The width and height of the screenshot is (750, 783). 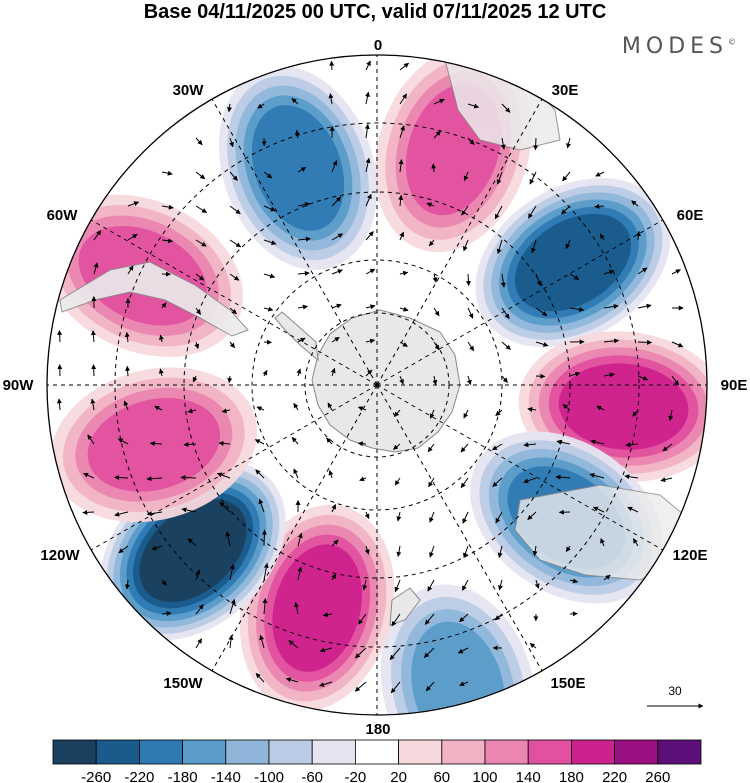 What do you see at coordinates (183, 776) in the screenshot?
I see `colorbar-tick-label: -180` at bounding box center [183, 776].